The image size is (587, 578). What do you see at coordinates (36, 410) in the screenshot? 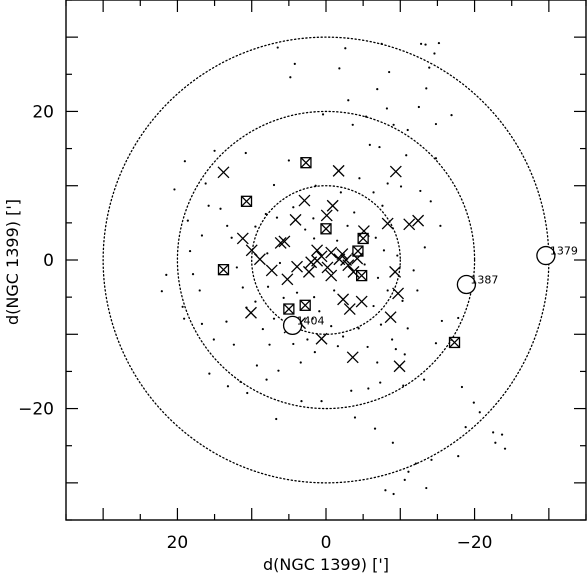
I see `y-tick-label: −20` at bounding box center [36, 410].